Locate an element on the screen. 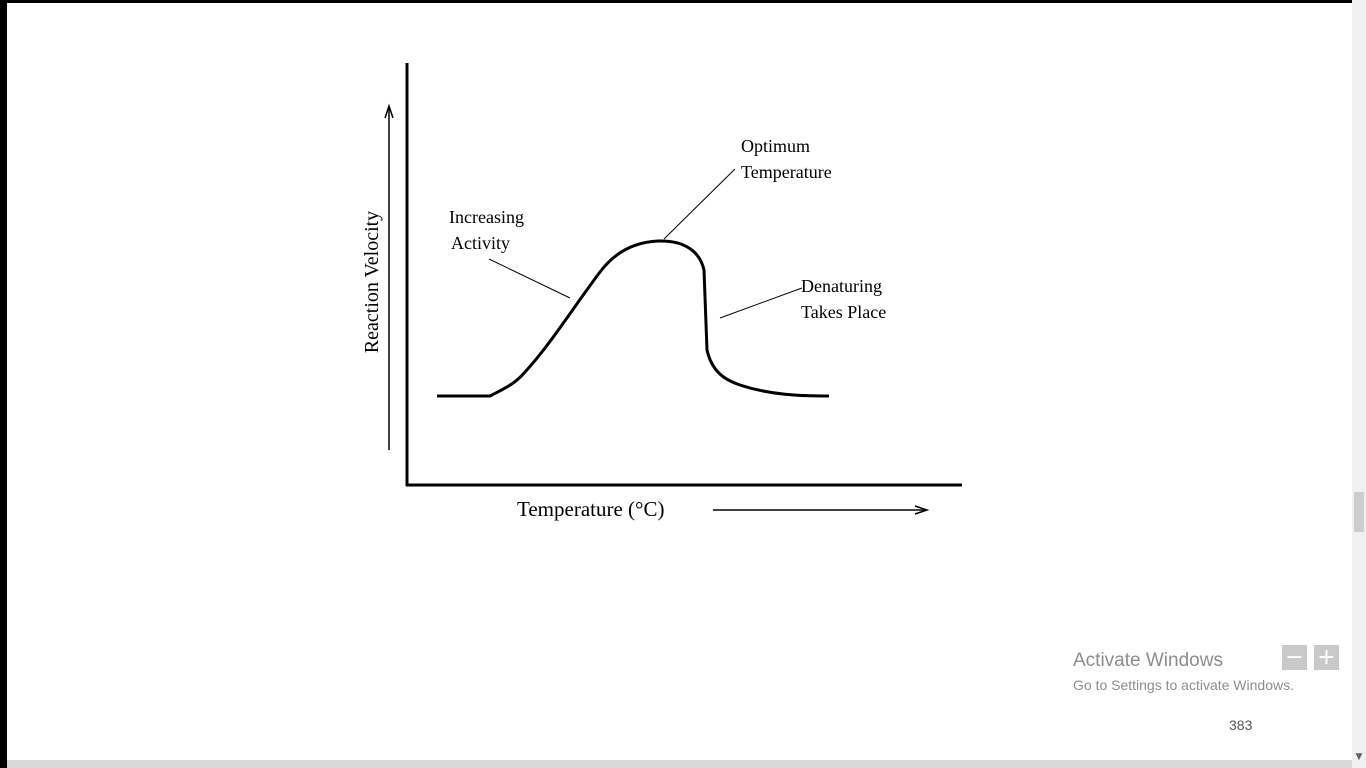 The width and height of the screenshot is (1366, 768). y-axis-label: Reaction Velocity is located at coordinates (372, 282).